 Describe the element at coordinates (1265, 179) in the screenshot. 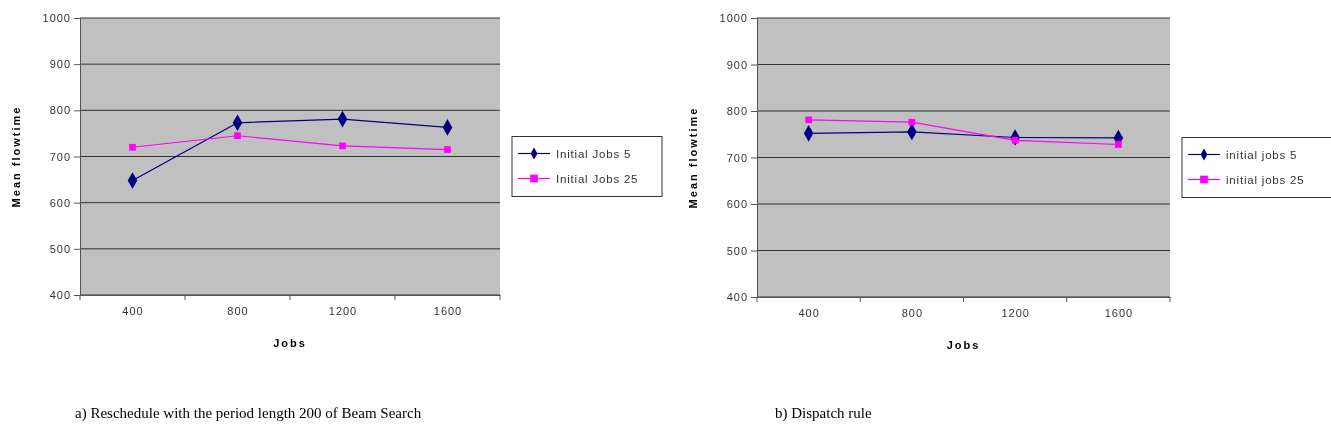

I see `legend-label: initial jobs 25` at that location.